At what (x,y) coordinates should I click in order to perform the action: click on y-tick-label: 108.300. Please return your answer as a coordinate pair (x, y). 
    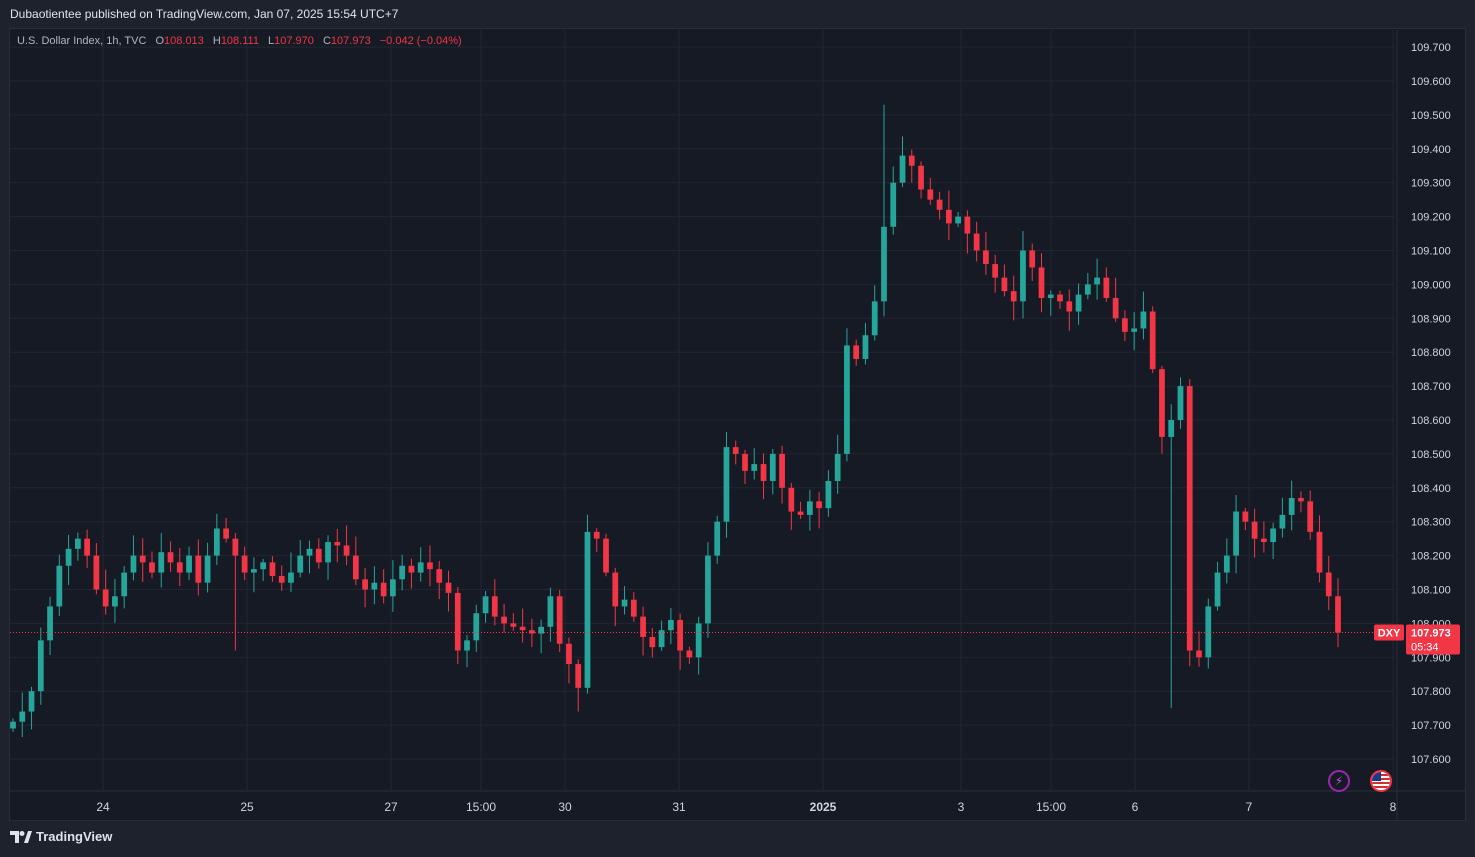
    Looking at the image, I should click on (1431, 523).